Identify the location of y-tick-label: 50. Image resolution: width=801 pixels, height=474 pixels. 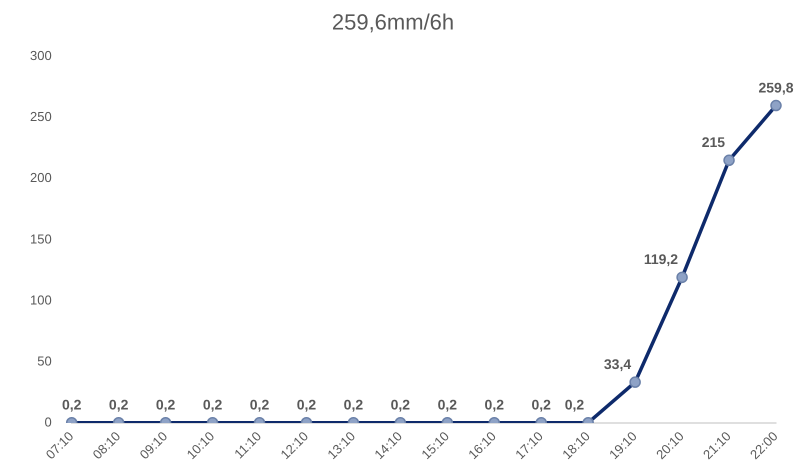
(44, 360).